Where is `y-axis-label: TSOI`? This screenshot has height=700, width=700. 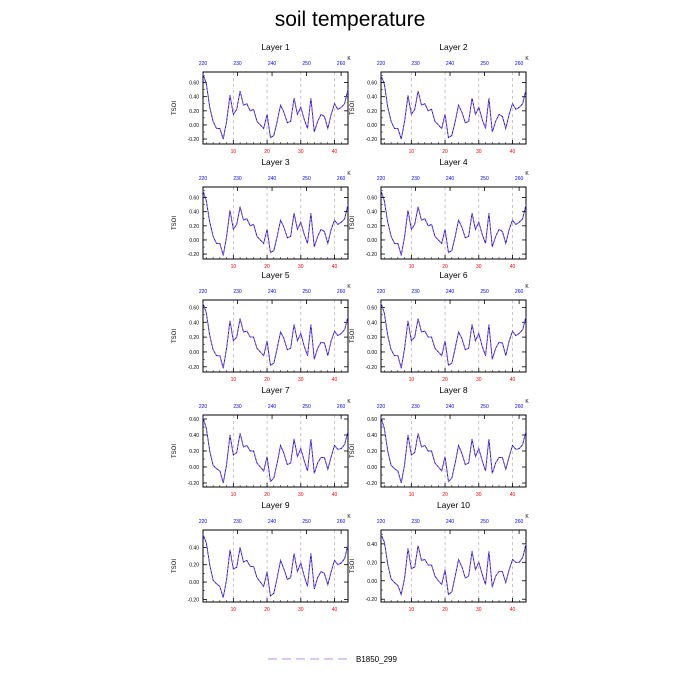
y-axis-label: TSOI is located at coordinates (175, 108).